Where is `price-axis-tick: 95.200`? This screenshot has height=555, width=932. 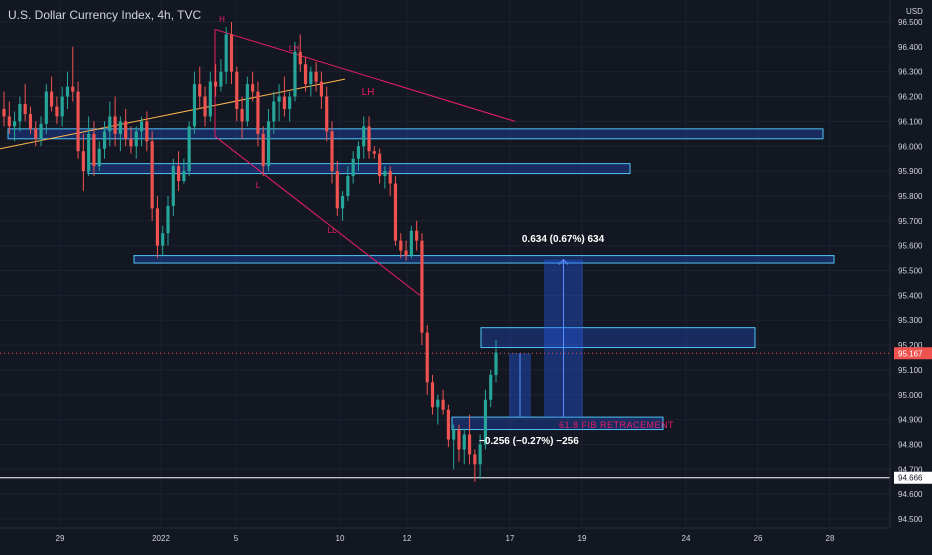 price-axis-tick: 95.200 is located at coordinates (910, 345).